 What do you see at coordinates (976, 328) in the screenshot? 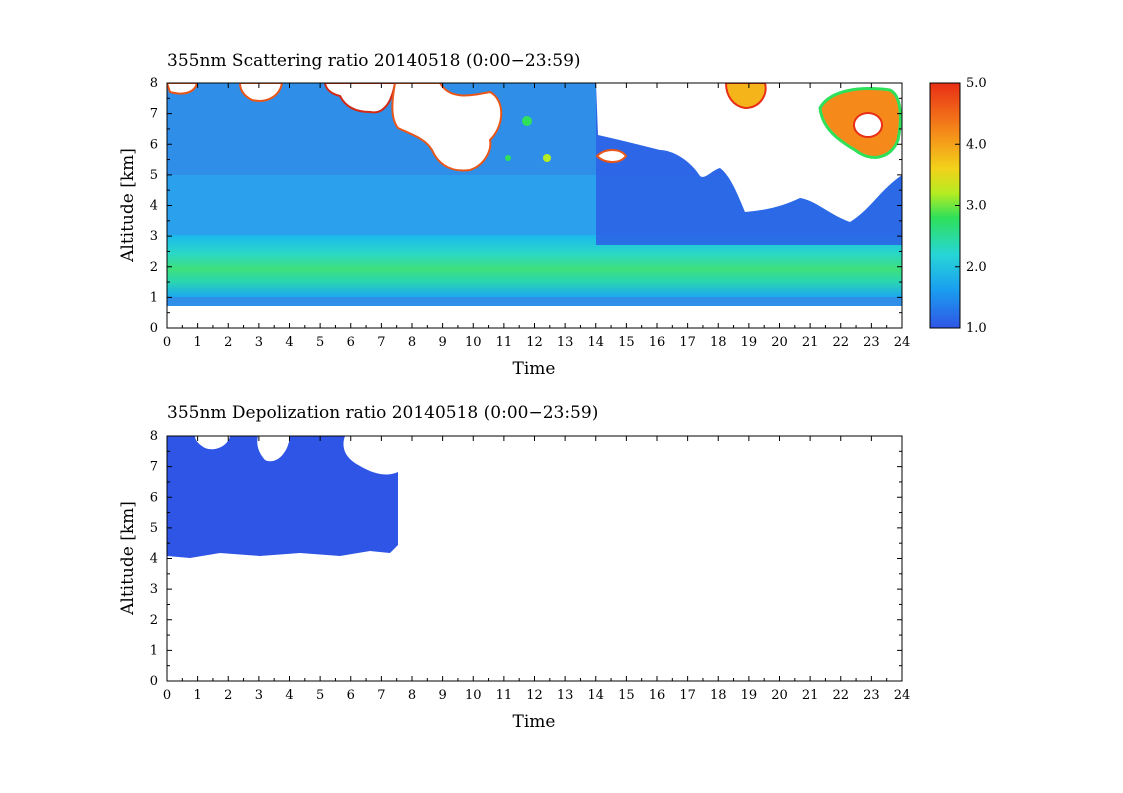
I see `colorbar-tick-label: 1.0` at bounding box center [976, 328].